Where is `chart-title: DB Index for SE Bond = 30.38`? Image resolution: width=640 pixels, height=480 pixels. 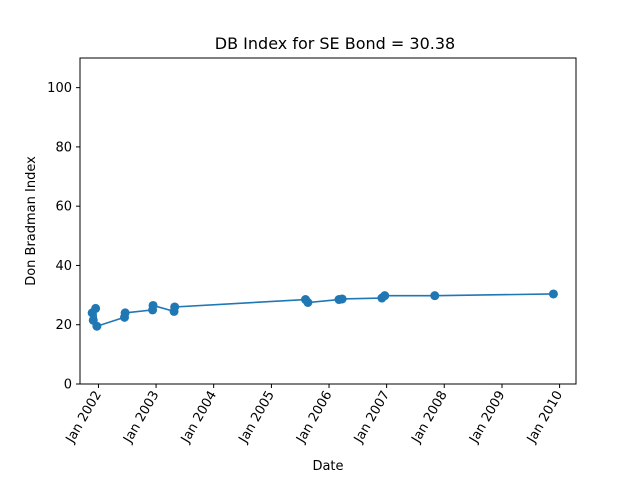
chart-title: DB Index for SE Bond = 30.38 is located at coordinates (335, 43).